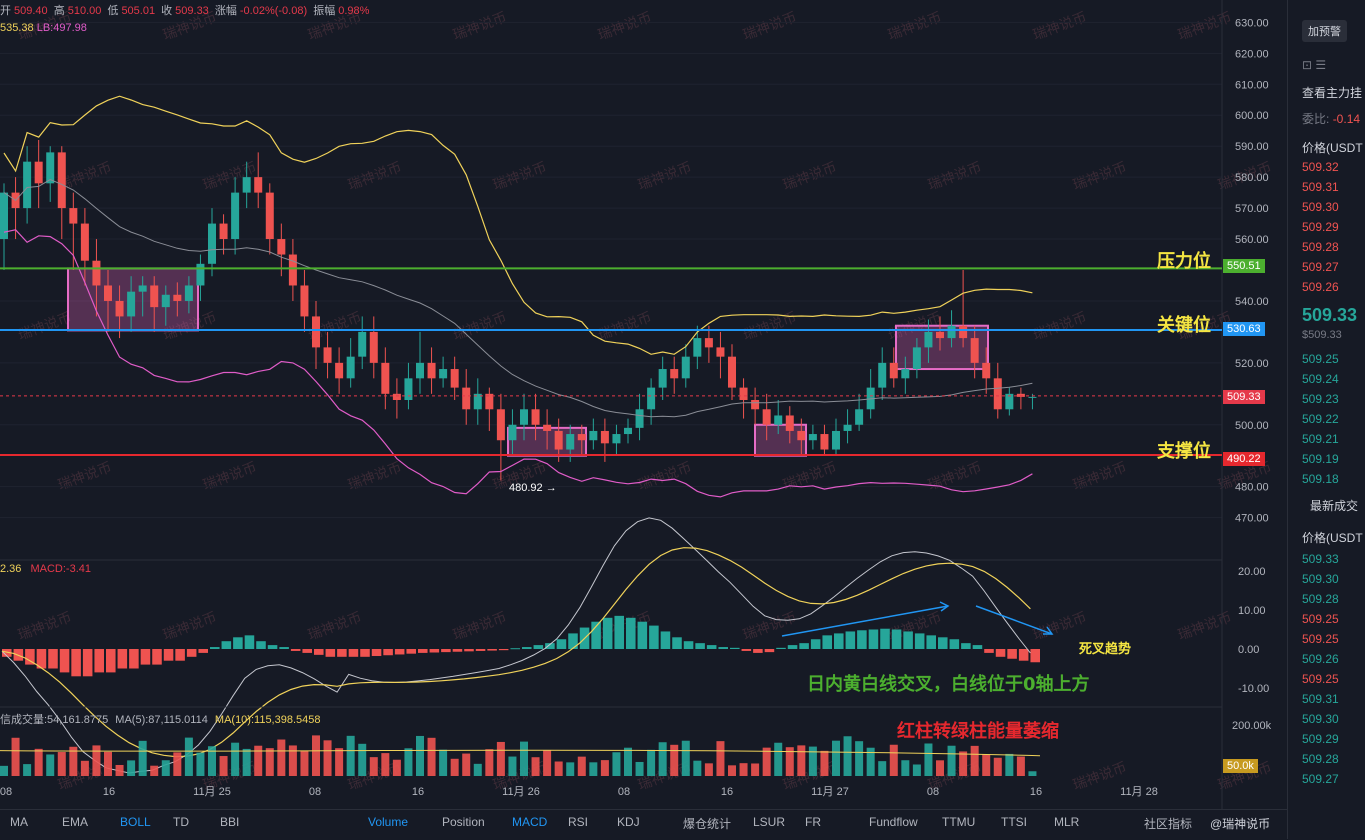  Describe the element at coordinates (1332, 538) in the screenshot. I see `trades-price-header: 价格(USDT` at that location.